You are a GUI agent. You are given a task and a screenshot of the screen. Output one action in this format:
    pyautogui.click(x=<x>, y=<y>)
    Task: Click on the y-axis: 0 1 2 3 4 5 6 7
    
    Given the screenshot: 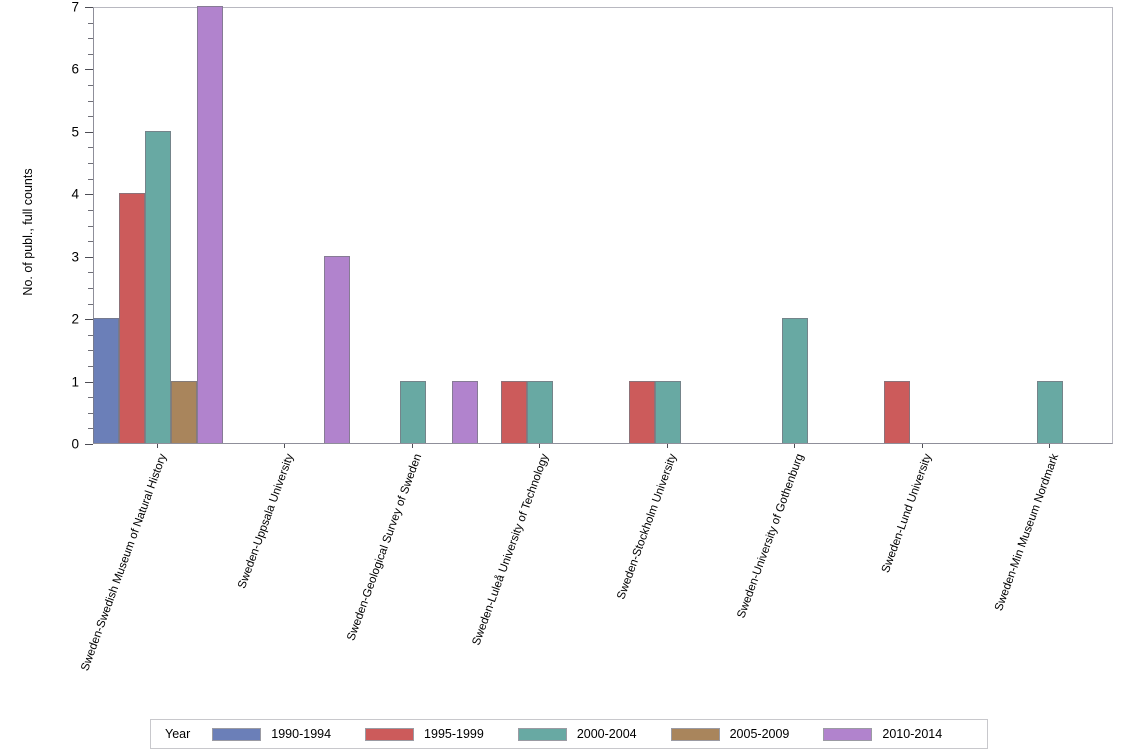 What is the action you would take?
    pyautogui.click(x=46, y=230)
    